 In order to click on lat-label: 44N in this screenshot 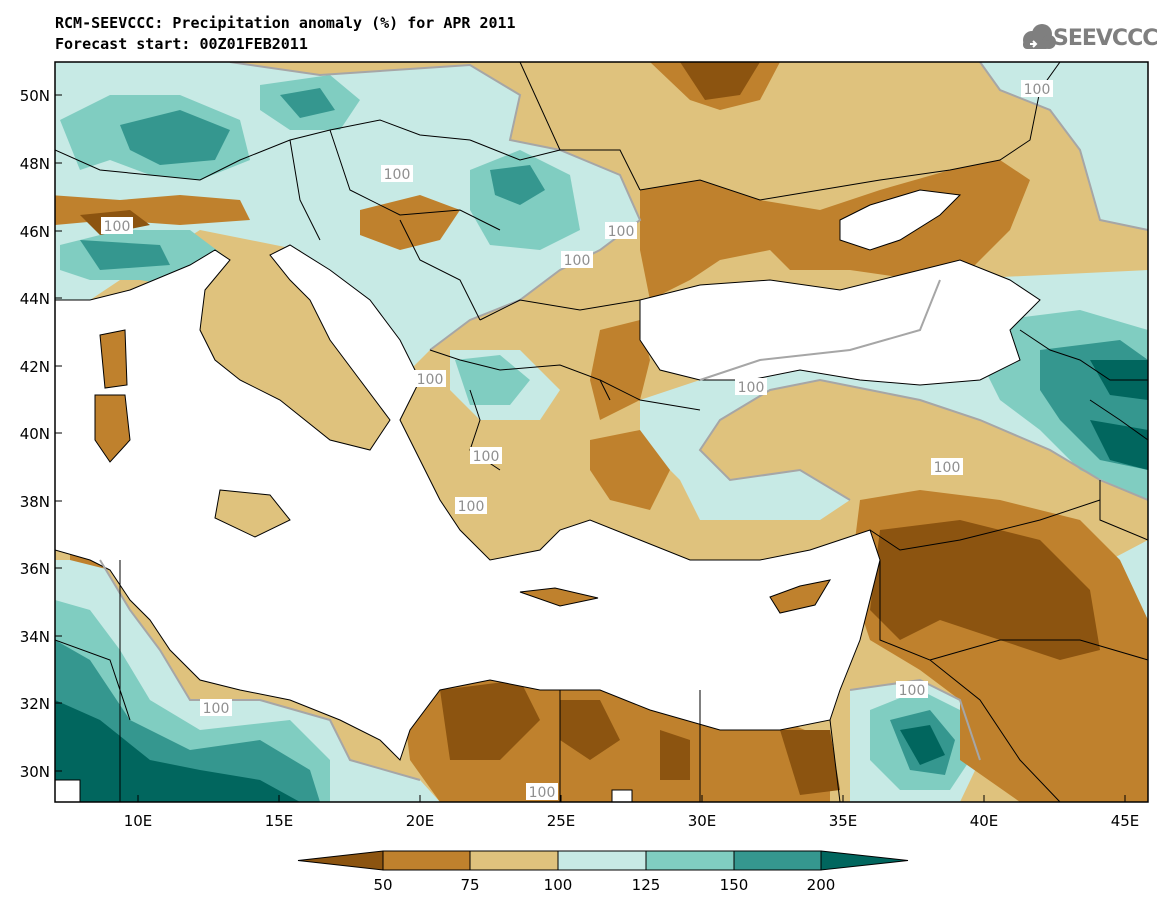, I will do `click(34, 299)`.